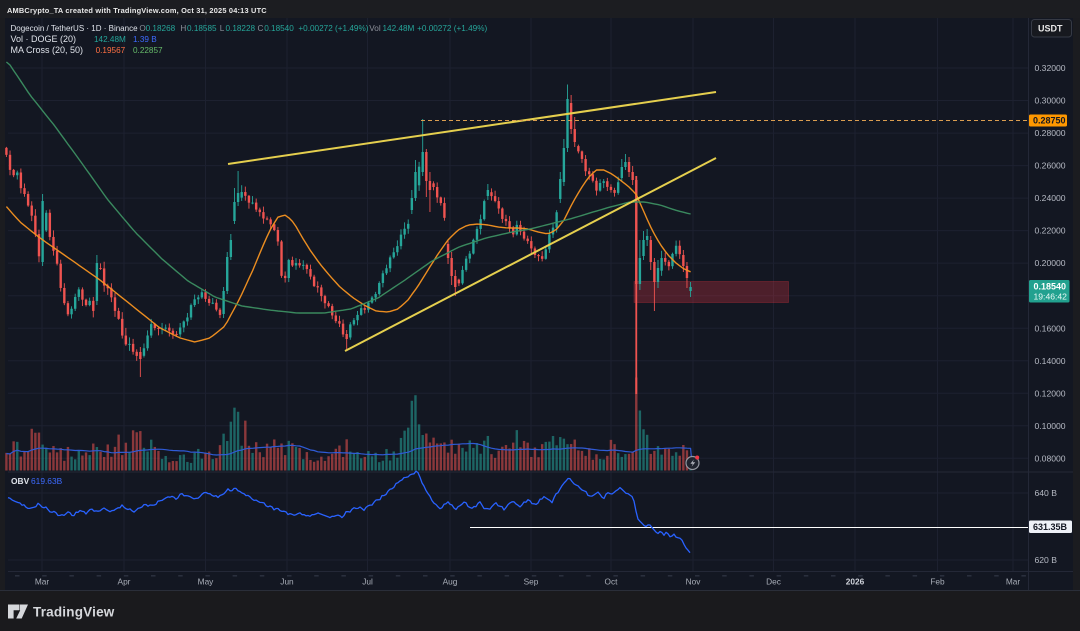  What do you see at coordinates (1050, 166) in the screenshot?
I see `svg-text: 0.26000` at bounding box center [1050, 166].